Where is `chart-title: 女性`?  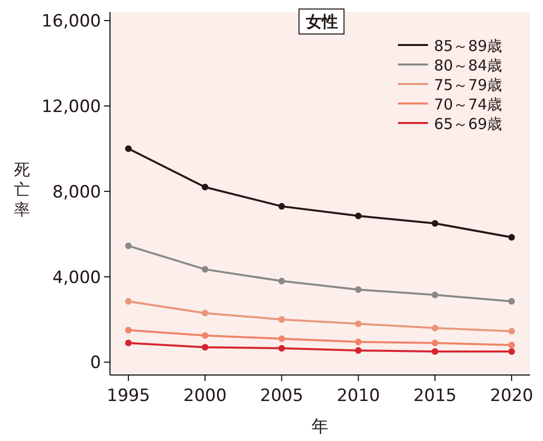
chart-title: 女性 is located at coordinates (321, 21).